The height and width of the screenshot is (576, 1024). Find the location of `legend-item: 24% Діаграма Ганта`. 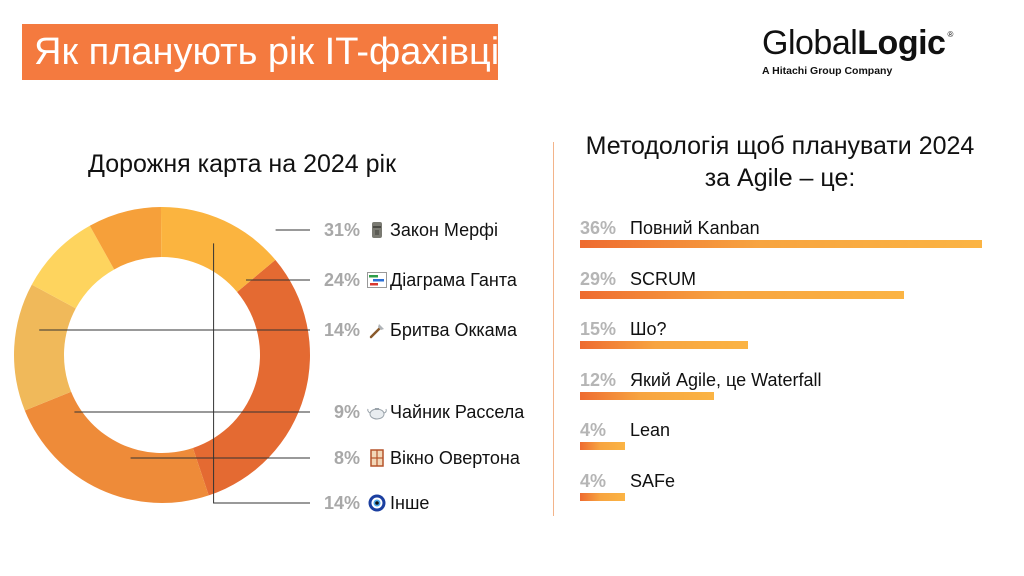

legend-item: 24% Діаграма Ганта is located at coordinates (414, 280).